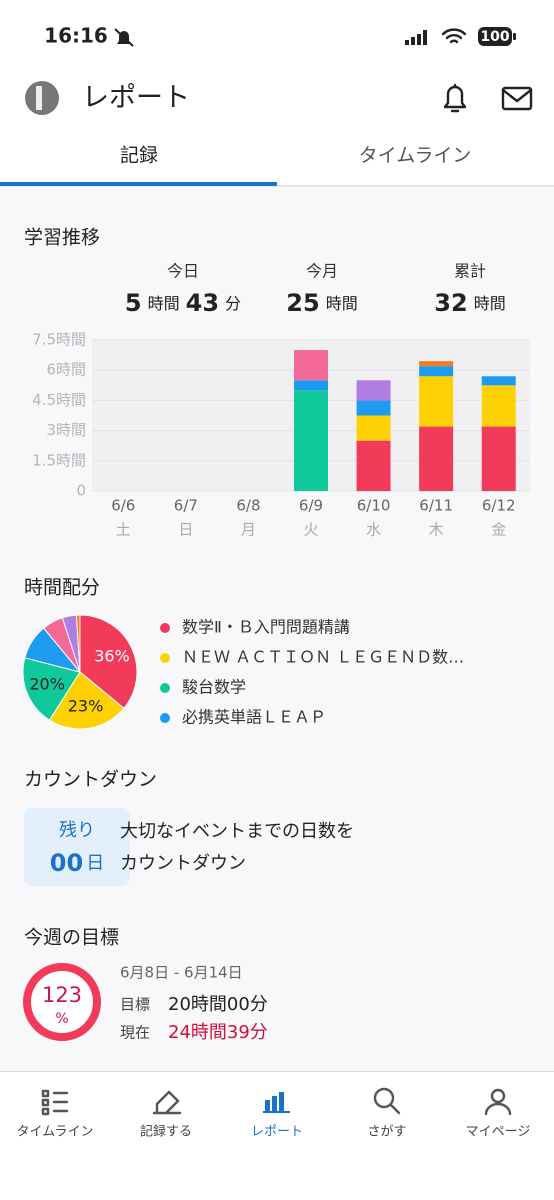  What do you see at coordinates (59, 340) in the screenshot?
I see `y-tick-label: 7.5時間` at bounding box center [59, 340].